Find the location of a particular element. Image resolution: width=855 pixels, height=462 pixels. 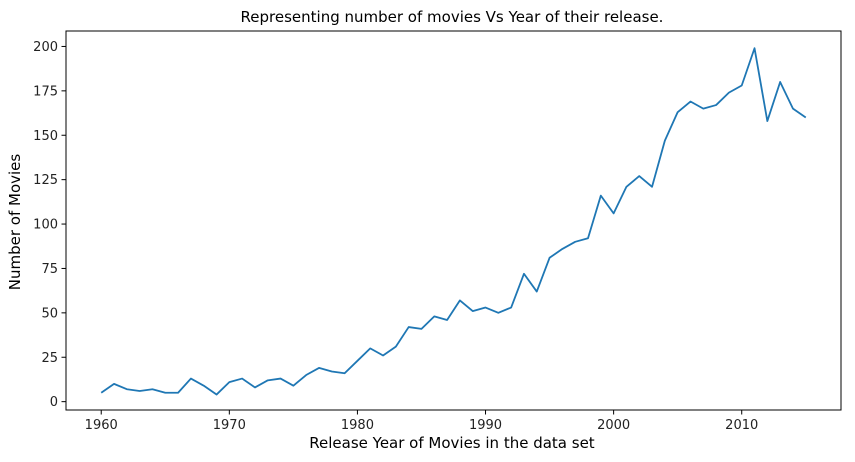

x-tick-label: 1970 is located at coordinates (229, 425).